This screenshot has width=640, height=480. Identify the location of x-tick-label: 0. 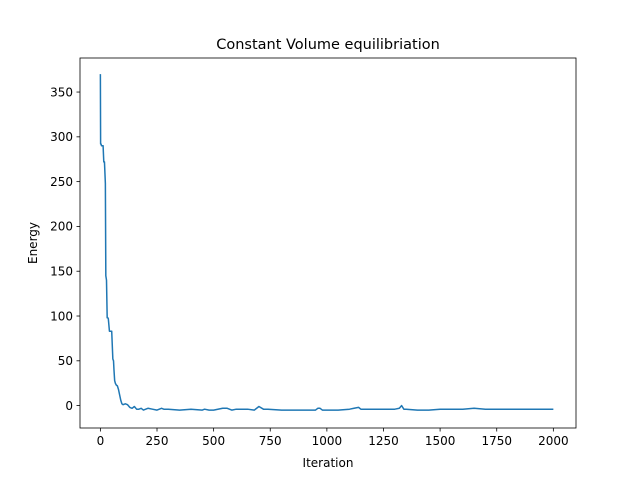
(101, 441).